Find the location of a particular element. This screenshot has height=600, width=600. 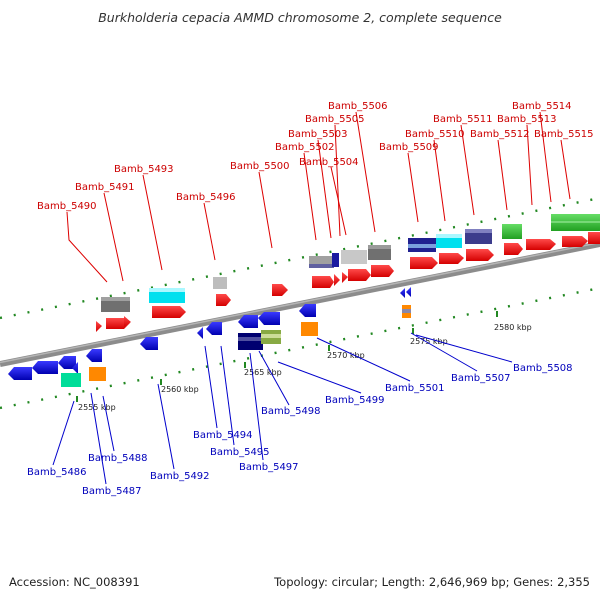

gene-label-5509: Bamb_5509 is located at coordinates (409, 147).